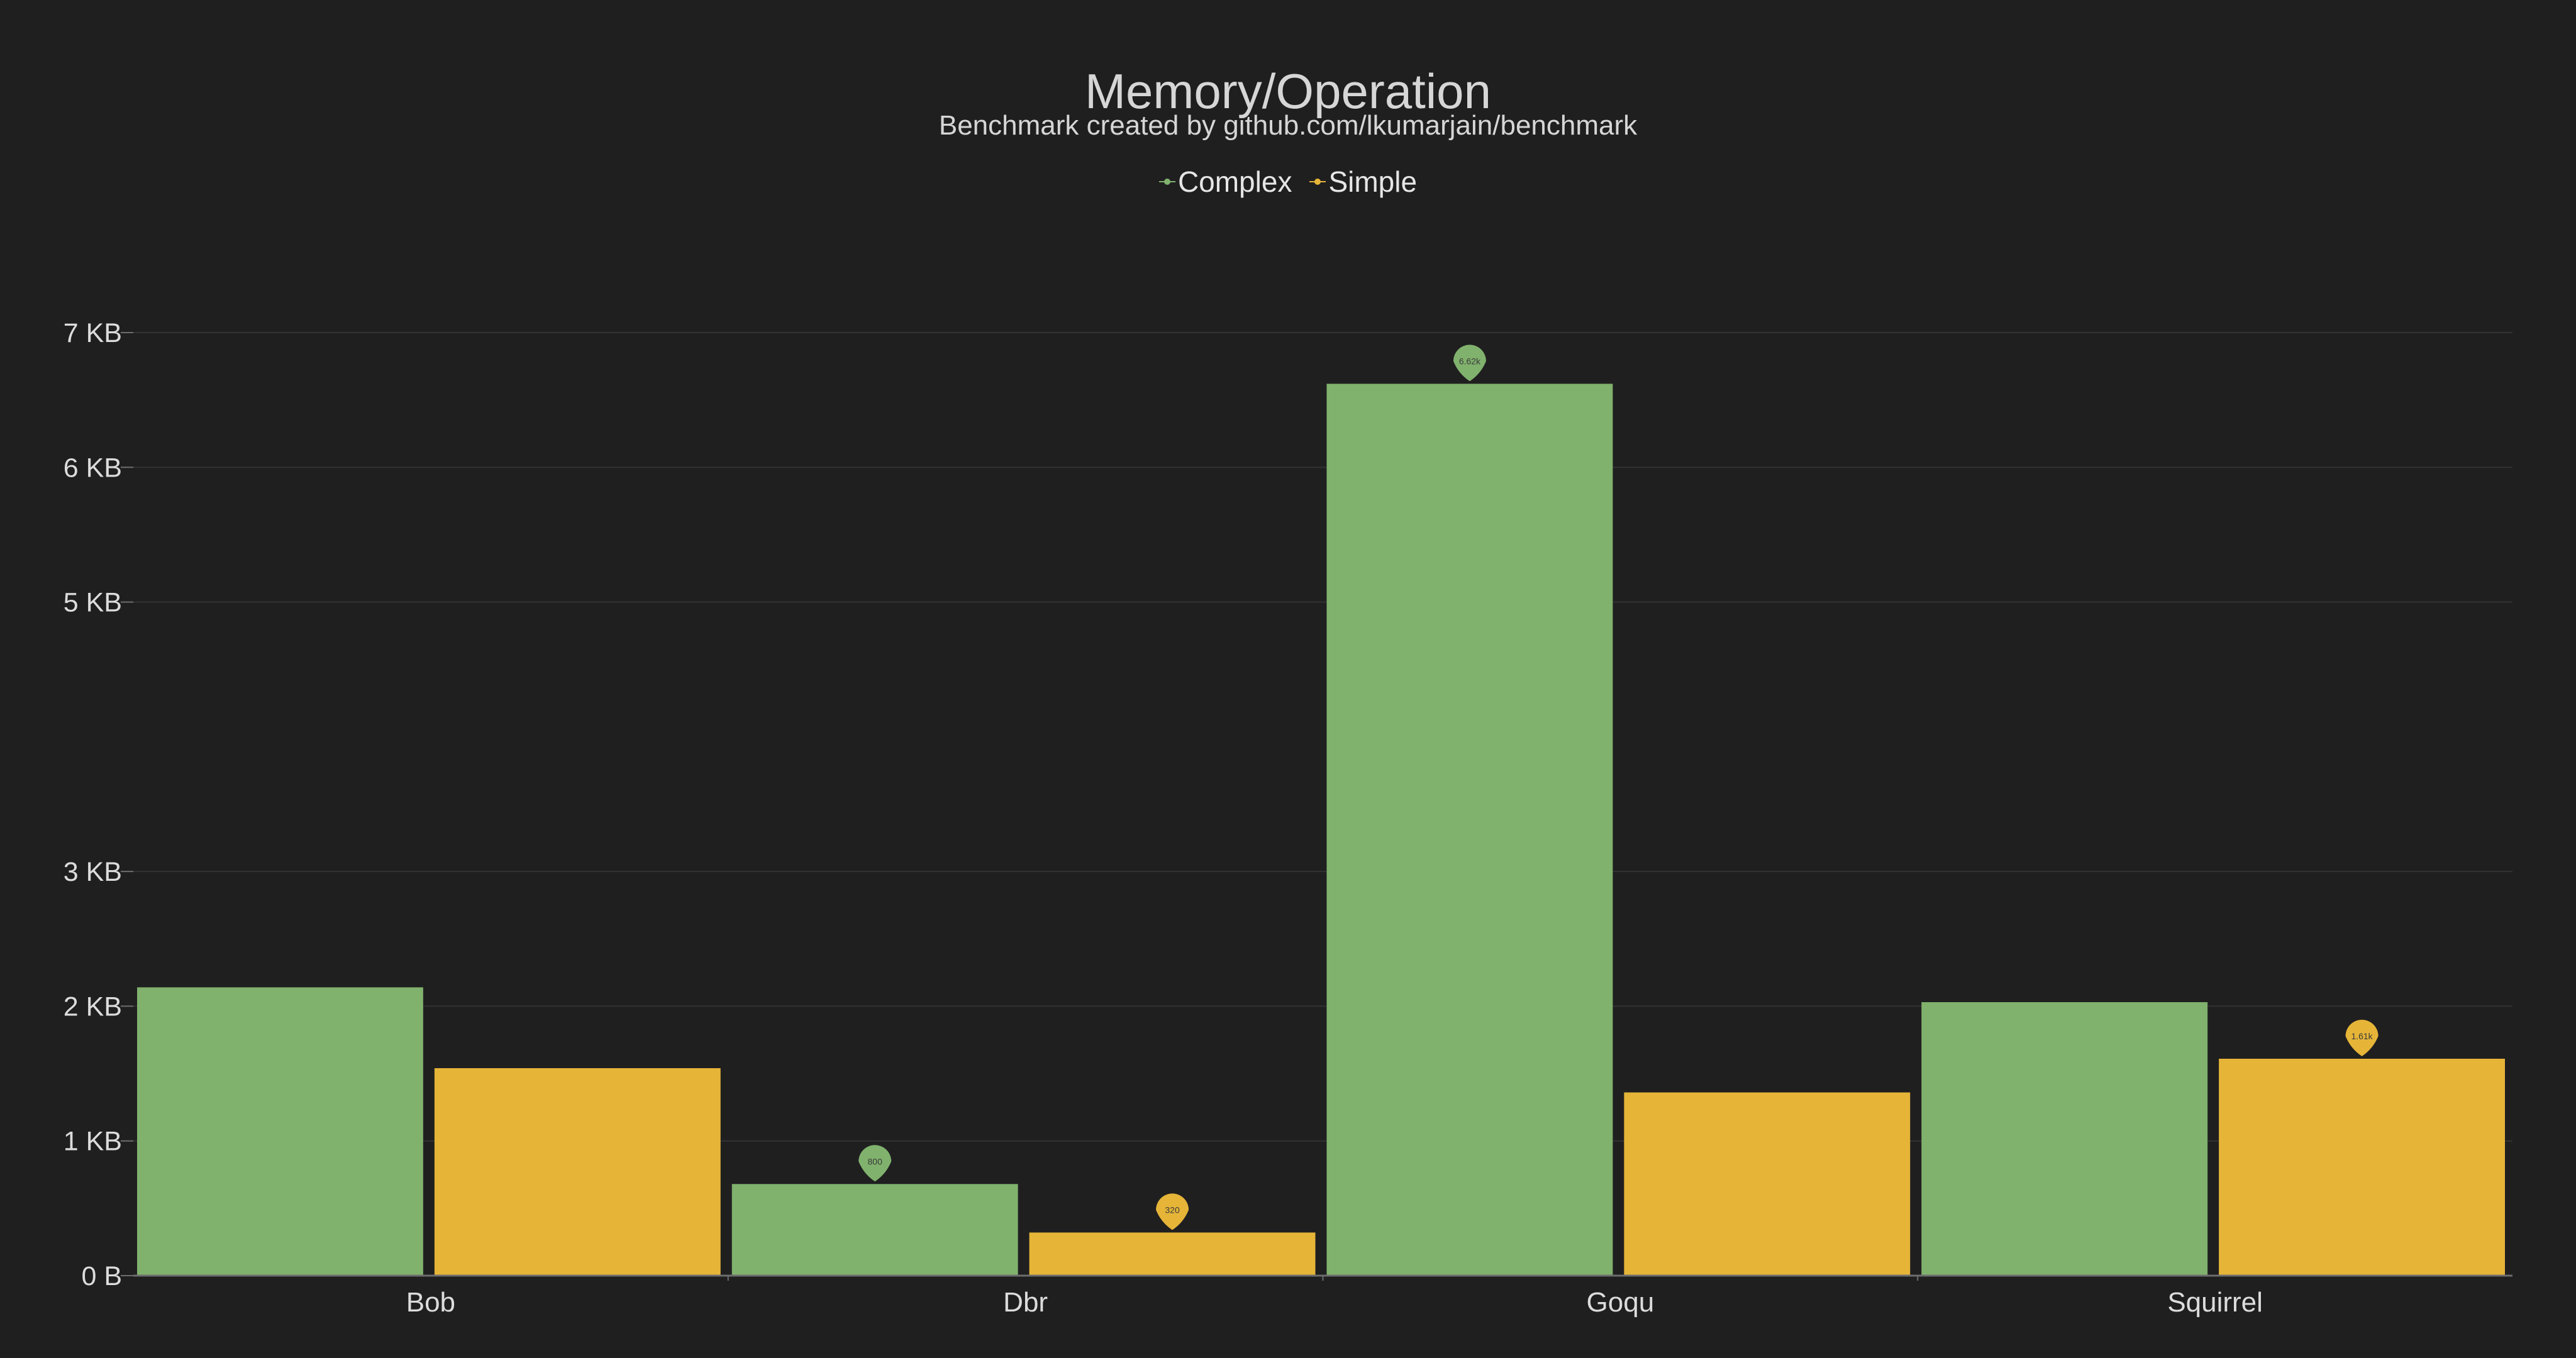 This screenshot has height=1358, width=2576. Describe the element at coordinates (1469, 830) in the screenshot. I see `bar-complex-goqu` at that location.